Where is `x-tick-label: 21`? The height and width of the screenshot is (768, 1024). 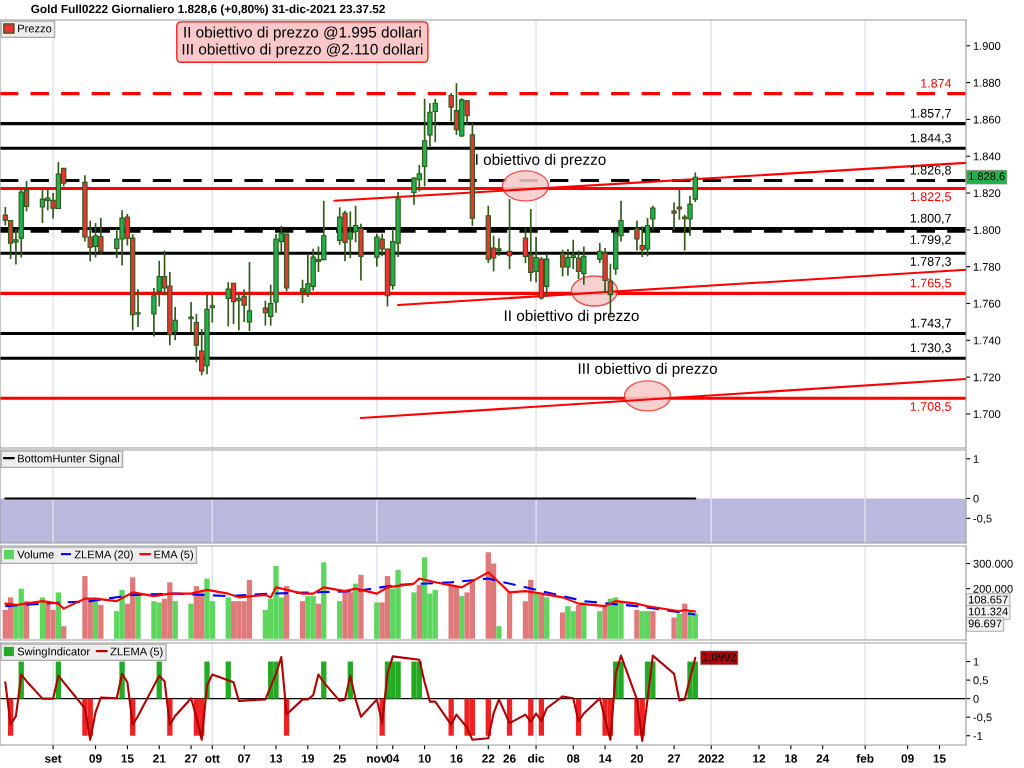
x-tick-label: 21 is located at coordinates (159, 758).